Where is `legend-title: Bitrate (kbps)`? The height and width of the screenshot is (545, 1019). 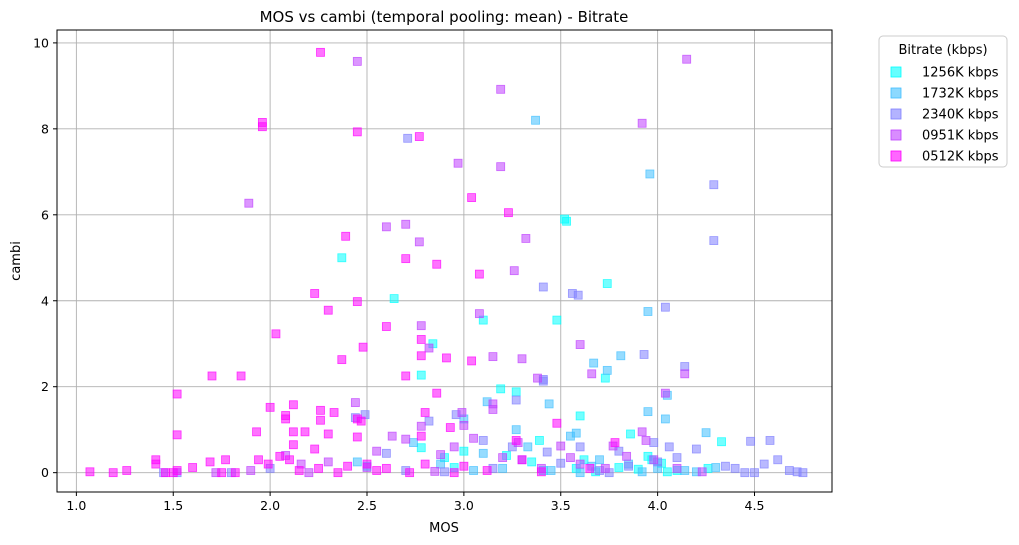 legend-title: Bitrate (kbps) is located at coordinates (942, 50).